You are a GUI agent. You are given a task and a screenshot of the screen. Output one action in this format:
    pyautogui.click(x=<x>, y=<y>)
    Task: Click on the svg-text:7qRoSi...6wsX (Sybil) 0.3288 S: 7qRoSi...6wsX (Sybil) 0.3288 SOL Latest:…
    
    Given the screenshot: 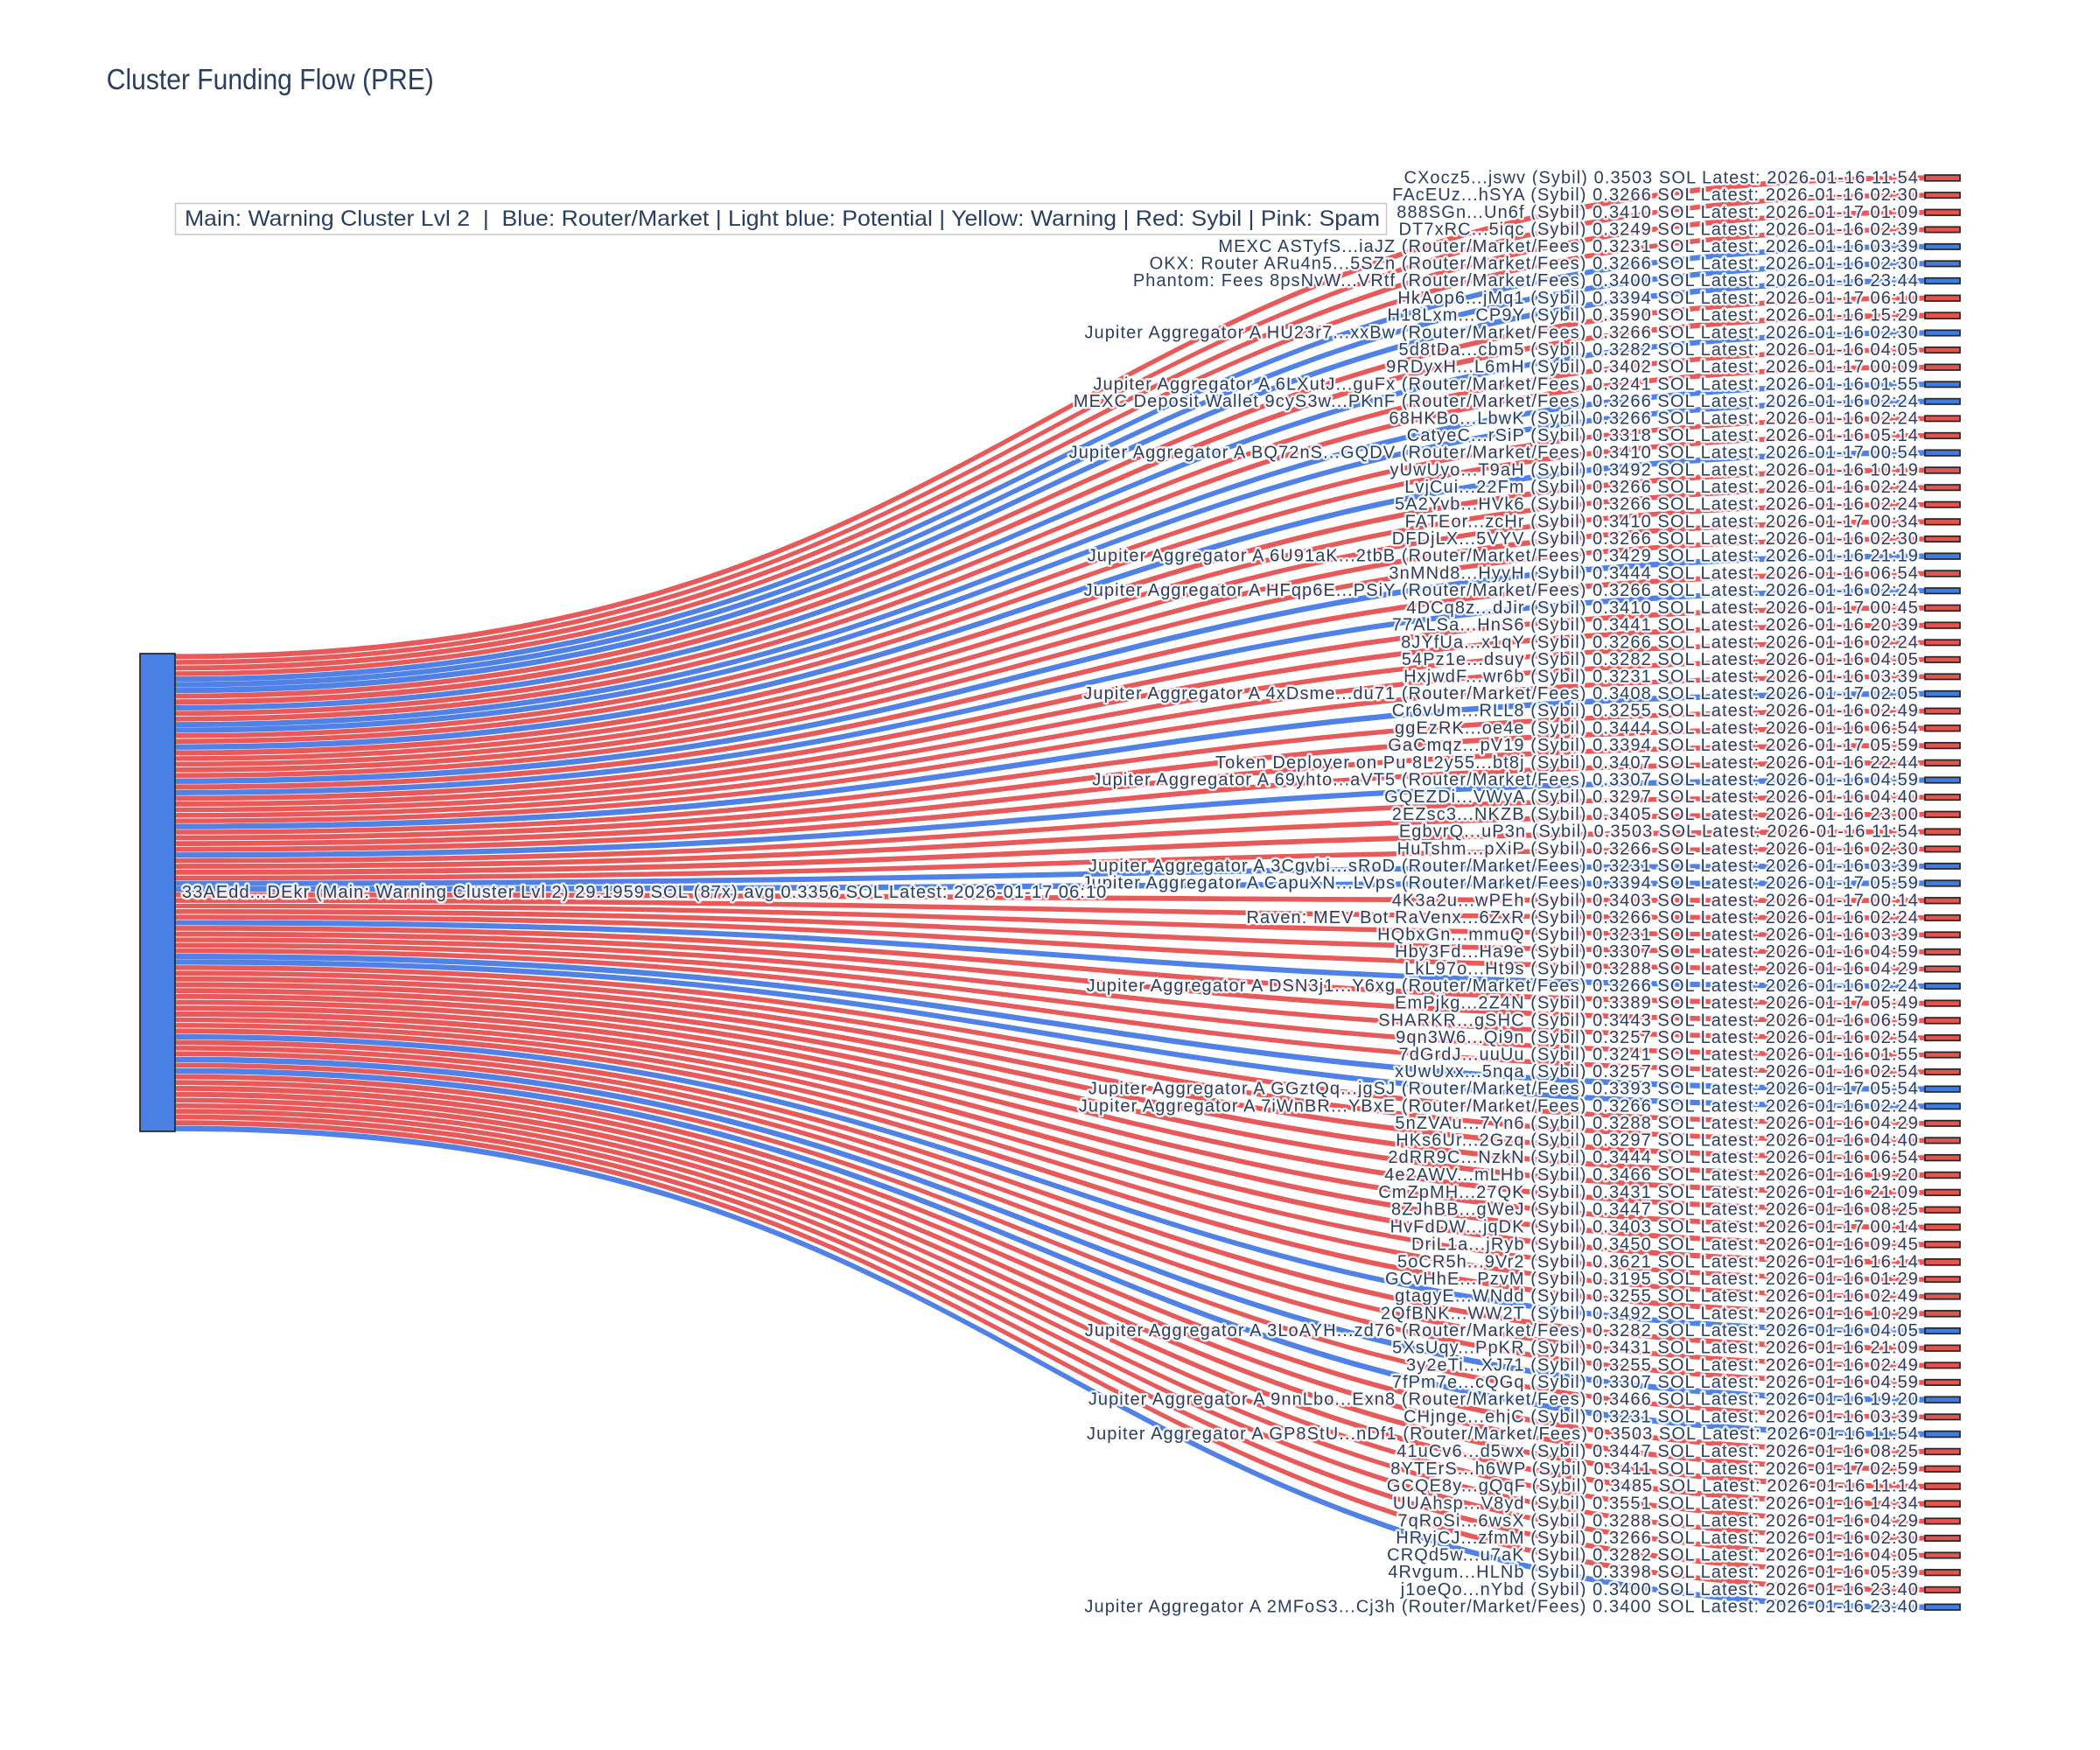 What is the action you would take?
    pyautogui.click(x=1658, y=1520)
    